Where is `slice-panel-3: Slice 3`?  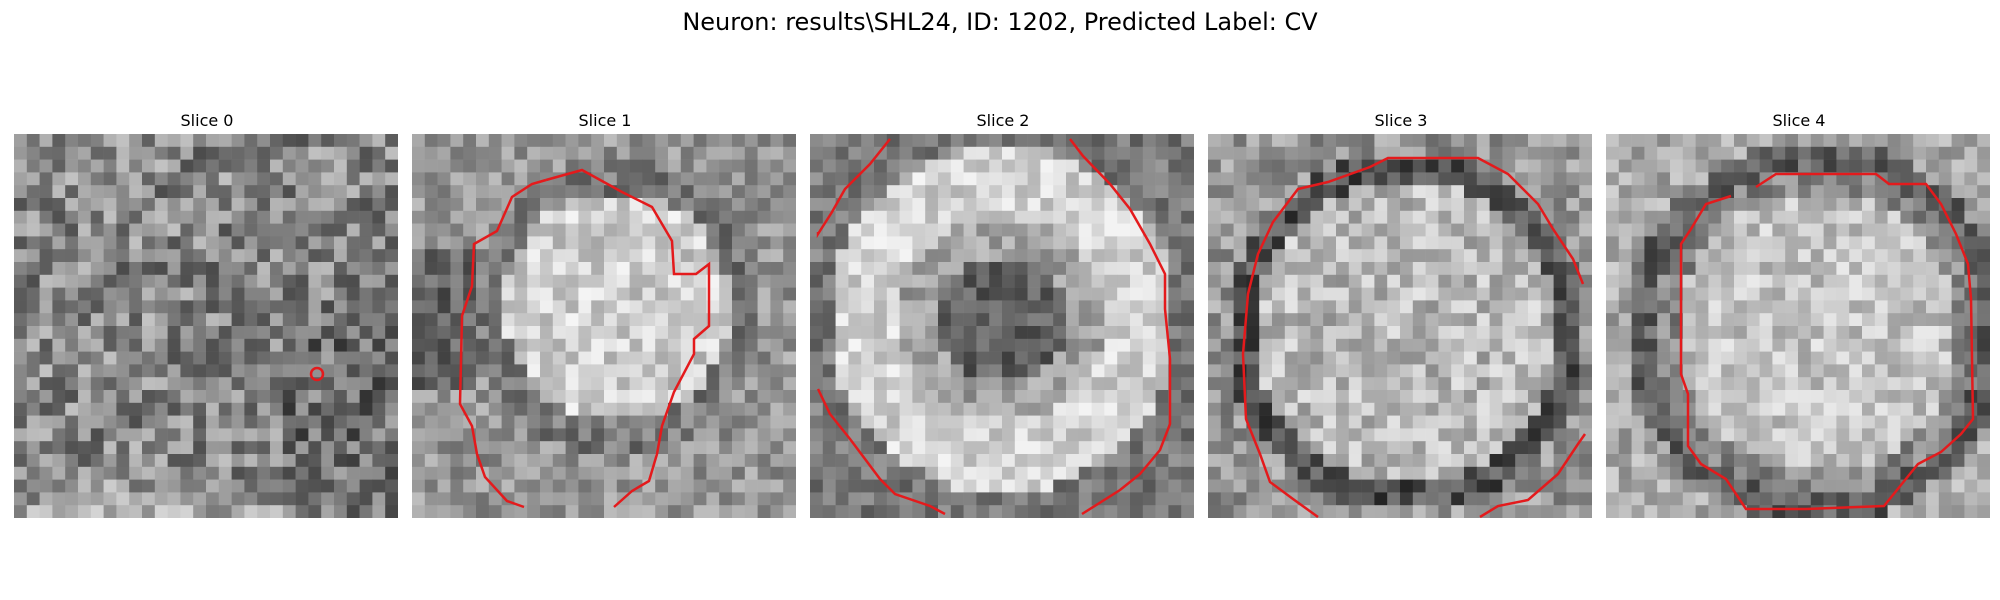 slice-panel-3: Slice 3 is located at coordinates (1401, 314).